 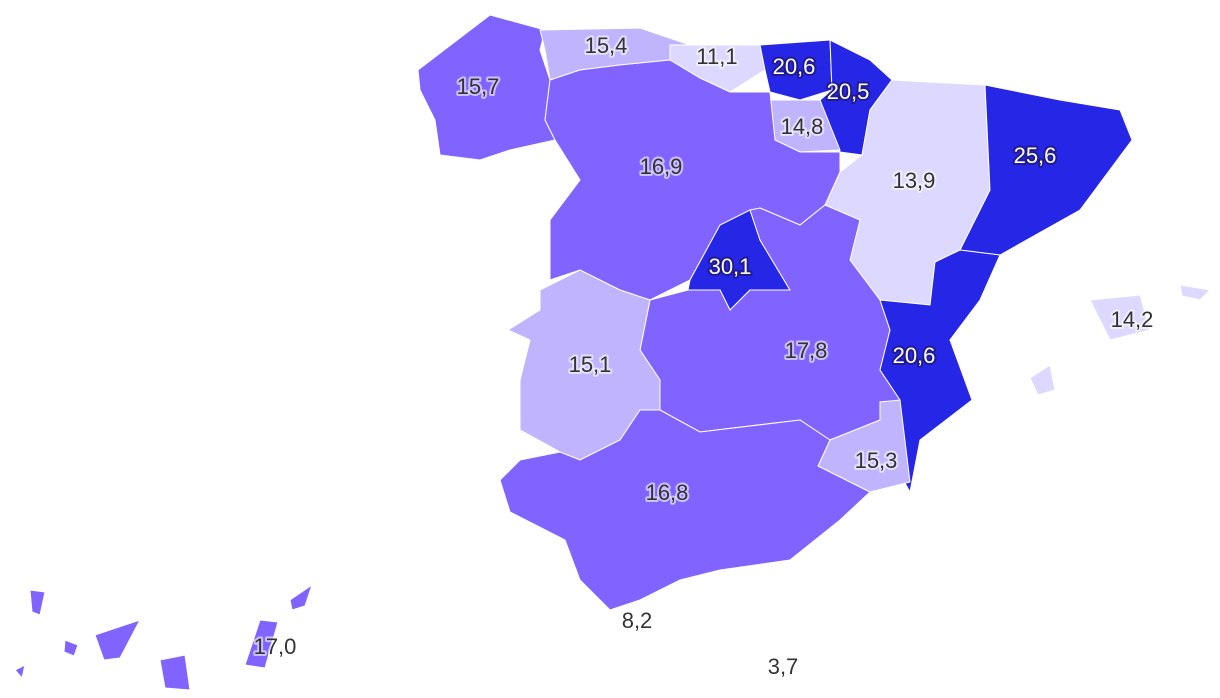 What do you see at coordinates (667, 492) in the screenshot?
I see `value-label-andalucia: 16,8` at bounding box center [667, 492].